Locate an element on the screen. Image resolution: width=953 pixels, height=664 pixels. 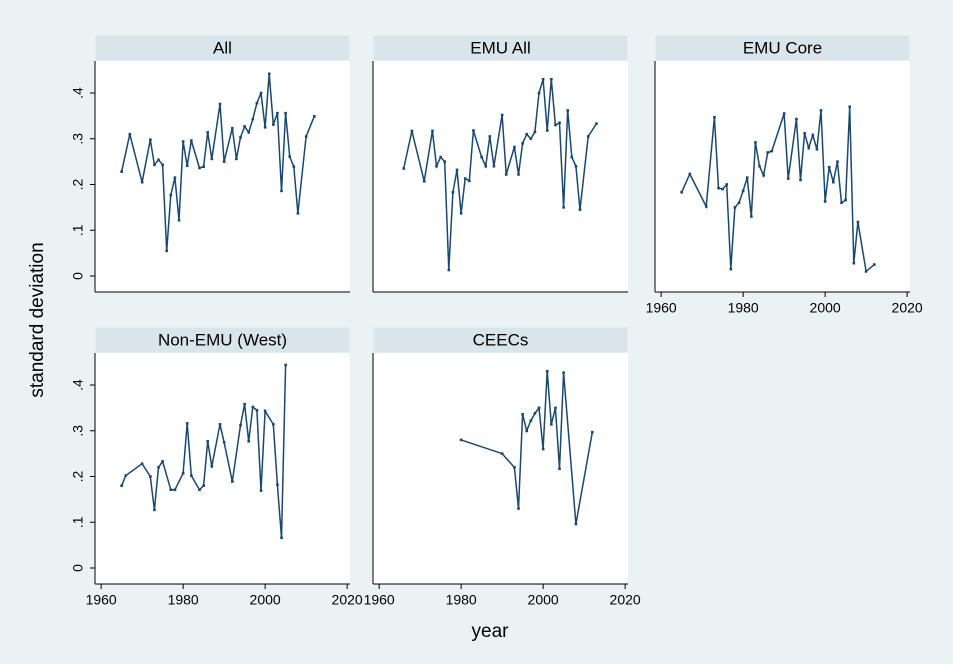
panel-title: CEECs is located at coordinates (501, 339).